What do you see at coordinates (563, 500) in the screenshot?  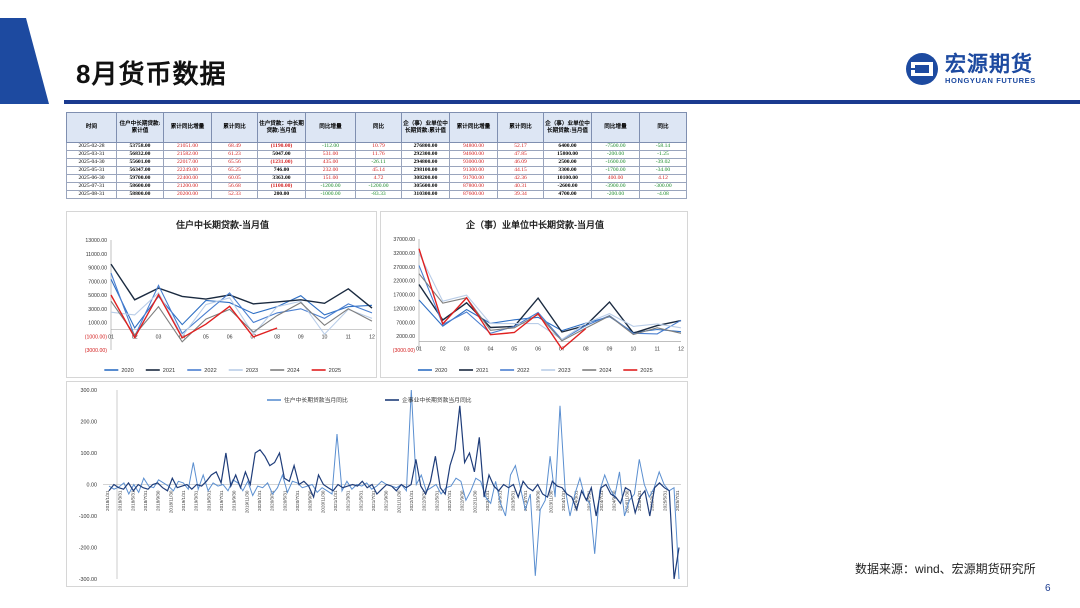 I see `x-tick-label: 2024/1/31` at bounding box center [563, 500].